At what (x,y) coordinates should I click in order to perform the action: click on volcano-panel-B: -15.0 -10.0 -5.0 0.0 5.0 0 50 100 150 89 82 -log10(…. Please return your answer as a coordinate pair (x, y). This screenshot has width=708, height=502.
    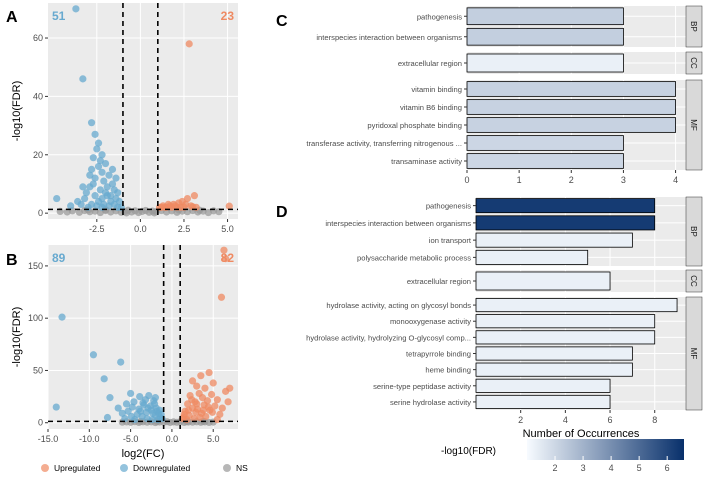
    Looking at the image, I should click on (122, 352).